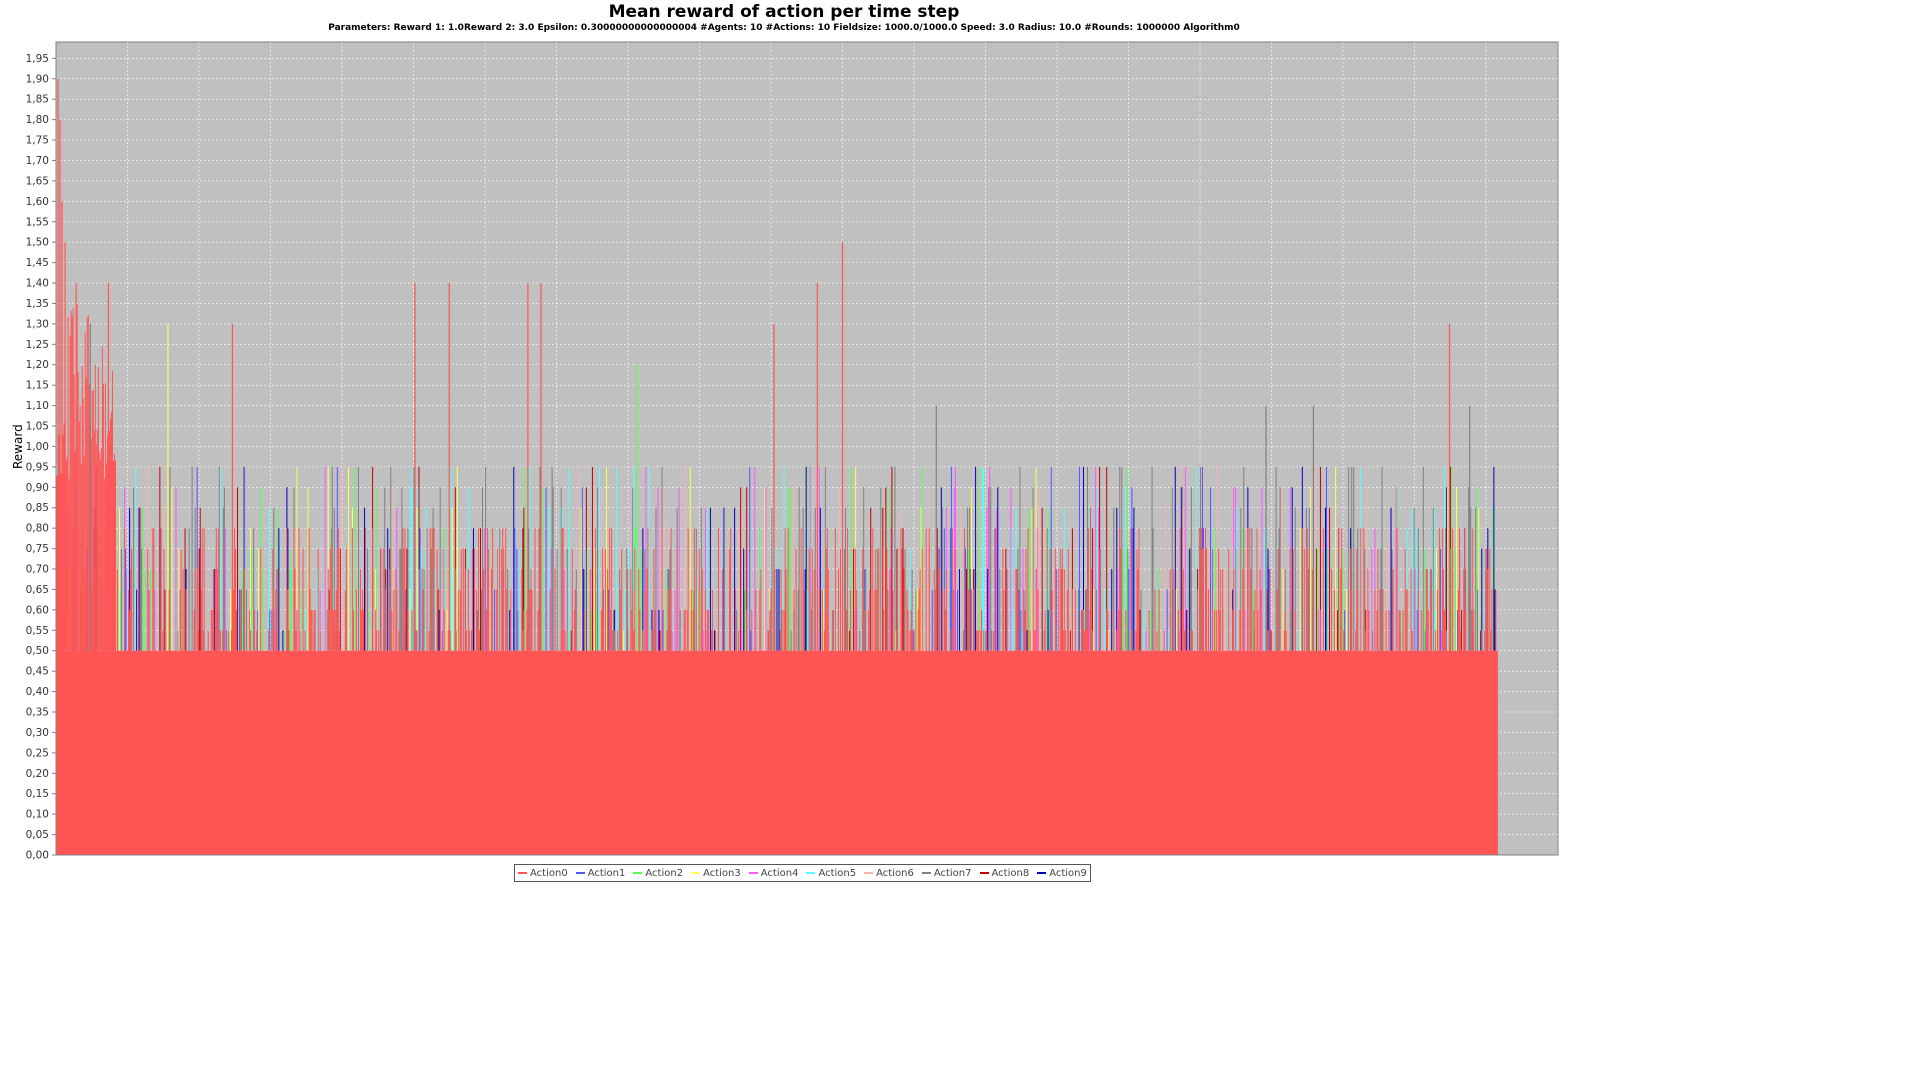 This screenshot has height=1080, width=1920. Describe the element at coordinates (37, 651) in the screenshot. I see `y-tick-label: 0,50` at that location.